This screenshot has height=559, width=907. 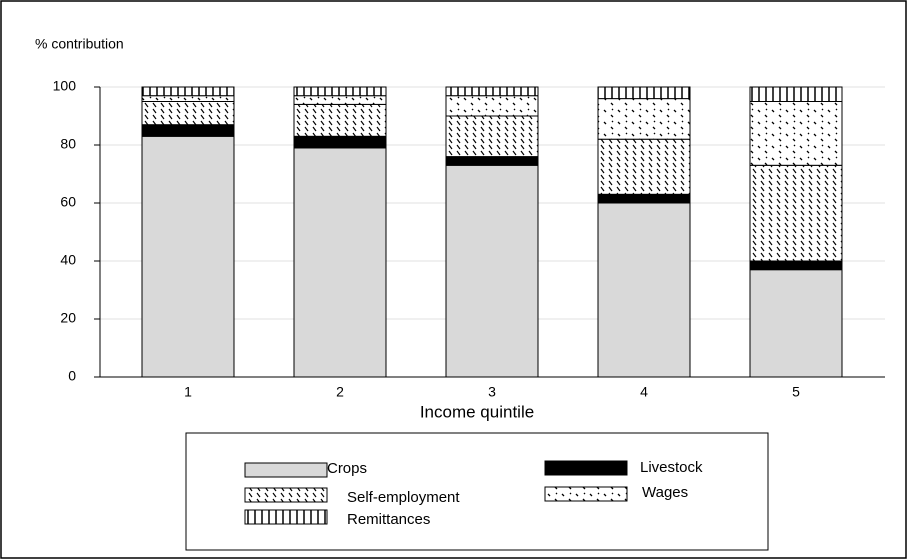 I want to click on y-axis-title: % contribution, so click(x=79, y=44).